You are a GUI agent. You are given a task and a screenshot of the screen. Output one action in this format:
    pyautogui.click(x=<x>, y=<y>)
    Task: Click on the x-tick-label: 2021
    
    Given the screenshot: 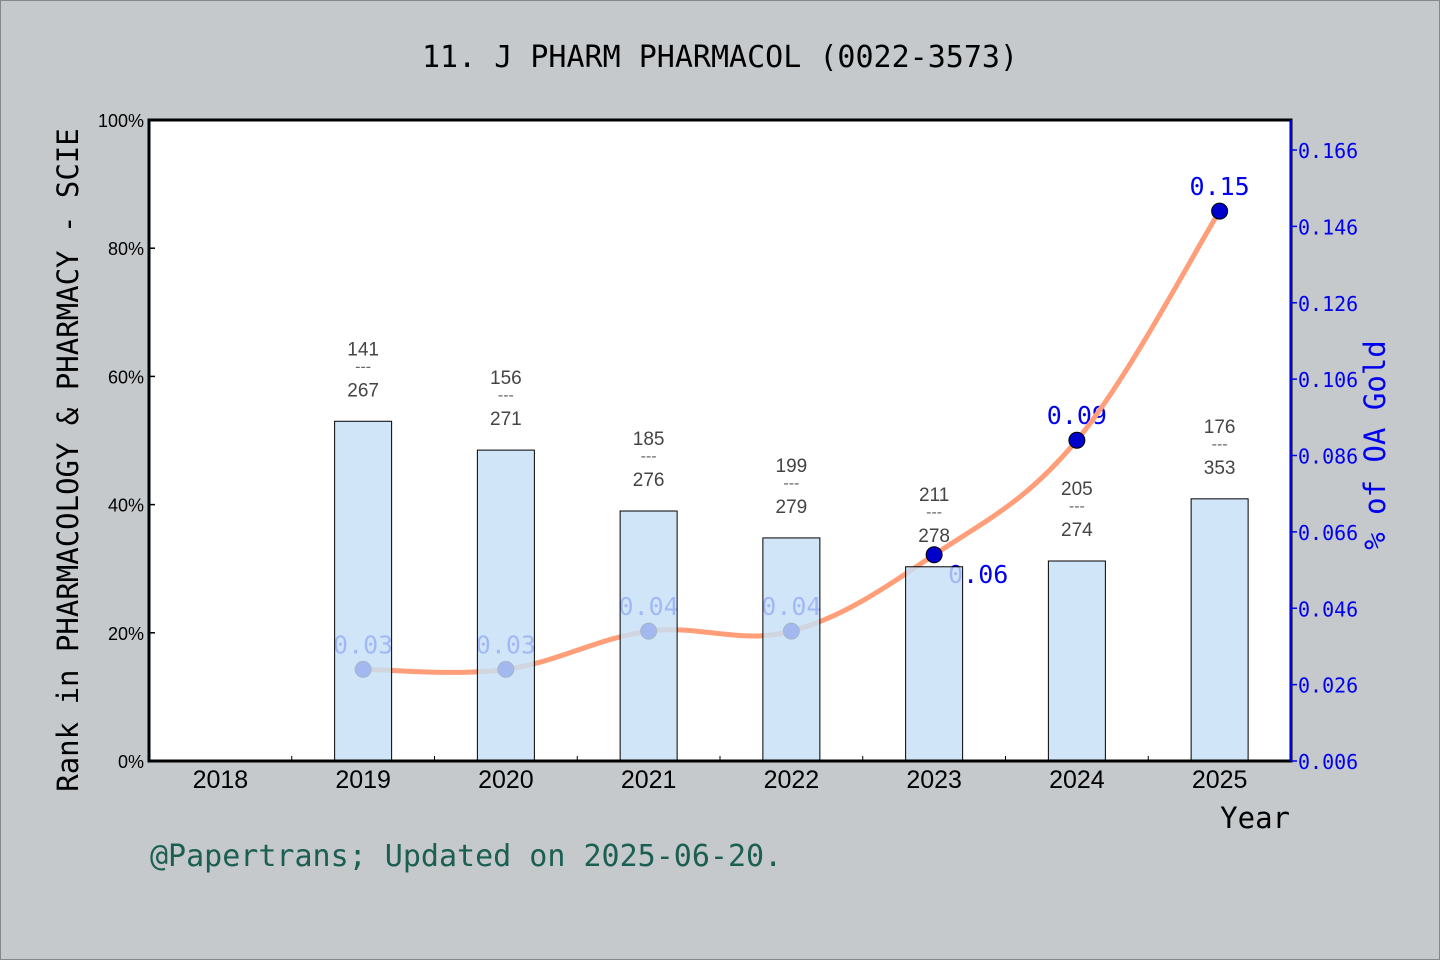 What is the action you would take?
    pyautogui.click(x=649, y=780)
    